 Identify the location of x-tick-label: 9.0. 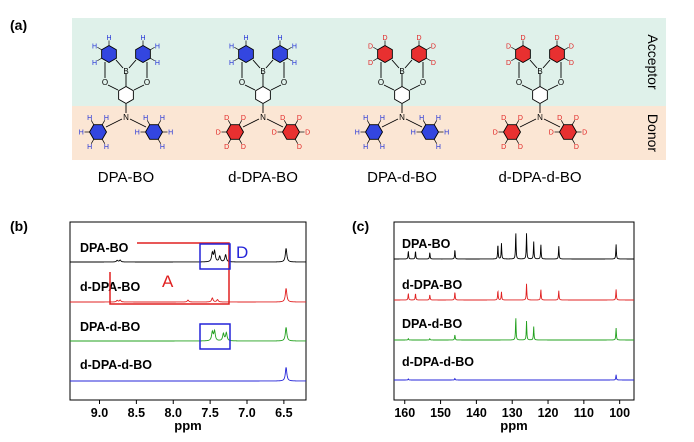
(99, 413).